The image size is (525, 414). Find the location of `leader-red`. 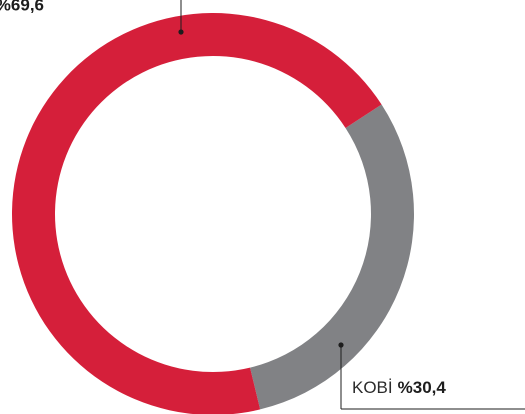

leader-red is located at coordinates (181, 17).